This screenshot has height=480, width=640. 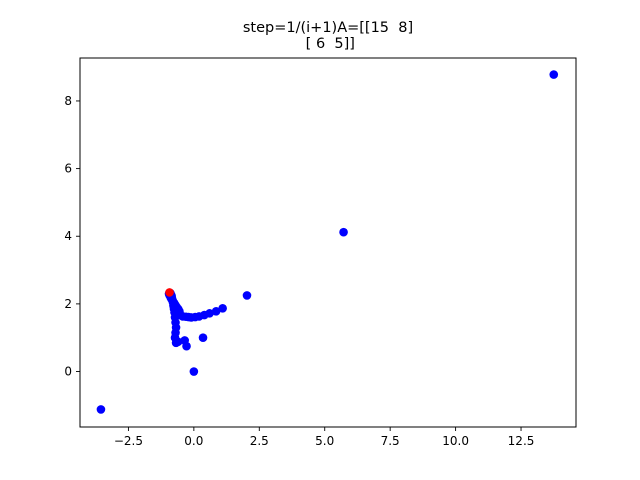 I want to click on chart-title-line-1: step=1/(i+1)A=[[15 8], so click(x=328, y=28).